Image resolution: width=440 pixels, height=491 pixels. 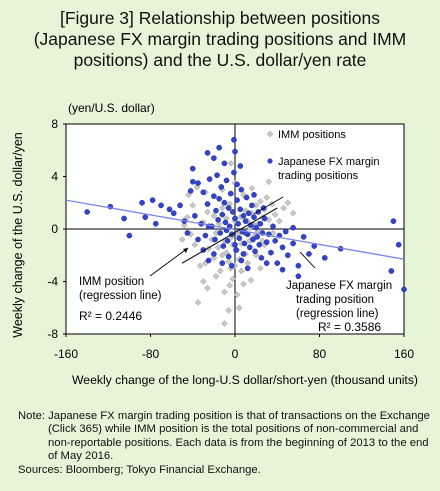 I want to click on x-tick-label: -160, so click(x=66, y=354).